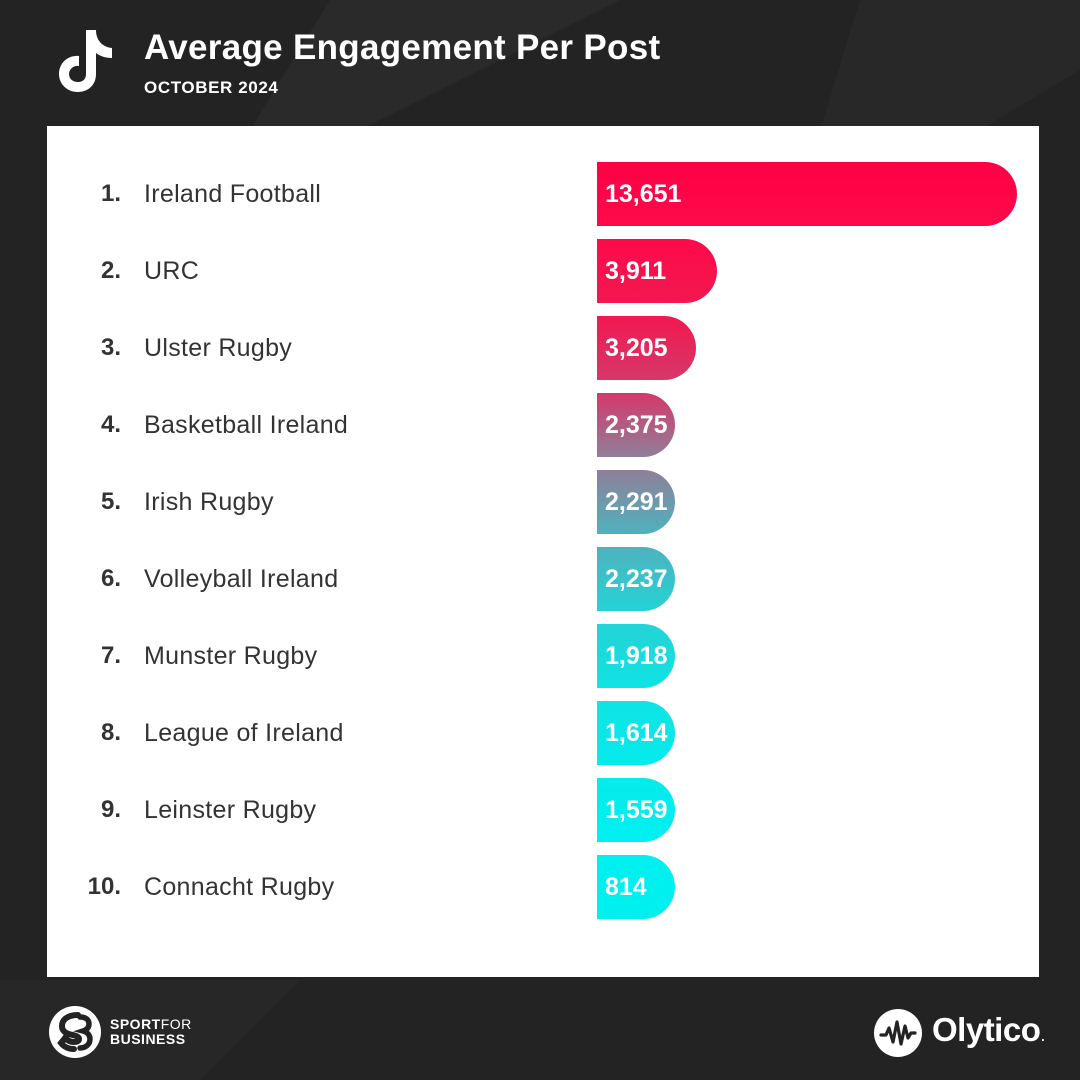  I want to click on rank-label: 9., so click(110, 809).